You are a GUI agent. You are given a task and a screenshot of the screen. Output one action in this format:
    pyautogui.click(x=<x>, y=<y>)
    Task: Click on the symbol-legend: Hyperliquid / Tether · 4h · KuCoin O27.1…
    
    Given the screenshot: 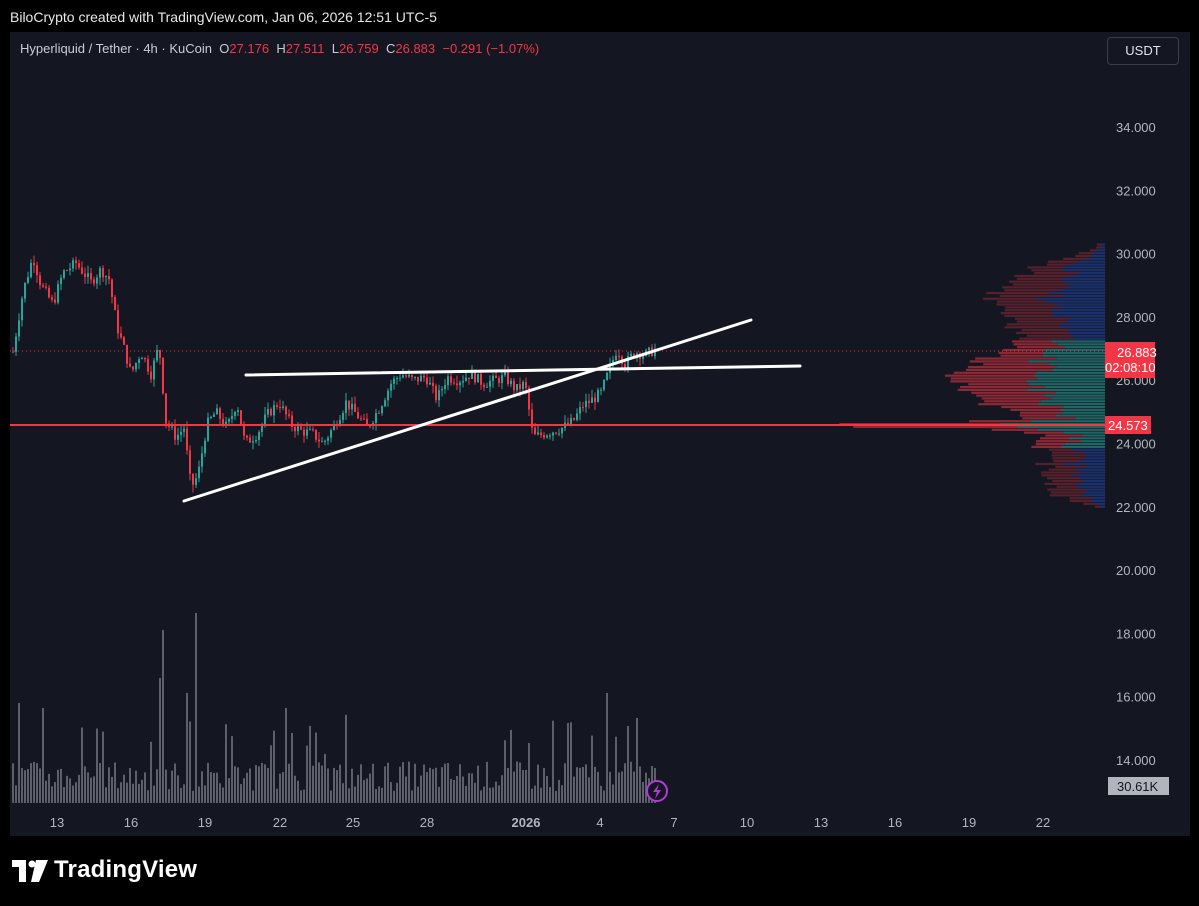 What is the action you would take?
    pyautogui.click(x=280, y=48)
    